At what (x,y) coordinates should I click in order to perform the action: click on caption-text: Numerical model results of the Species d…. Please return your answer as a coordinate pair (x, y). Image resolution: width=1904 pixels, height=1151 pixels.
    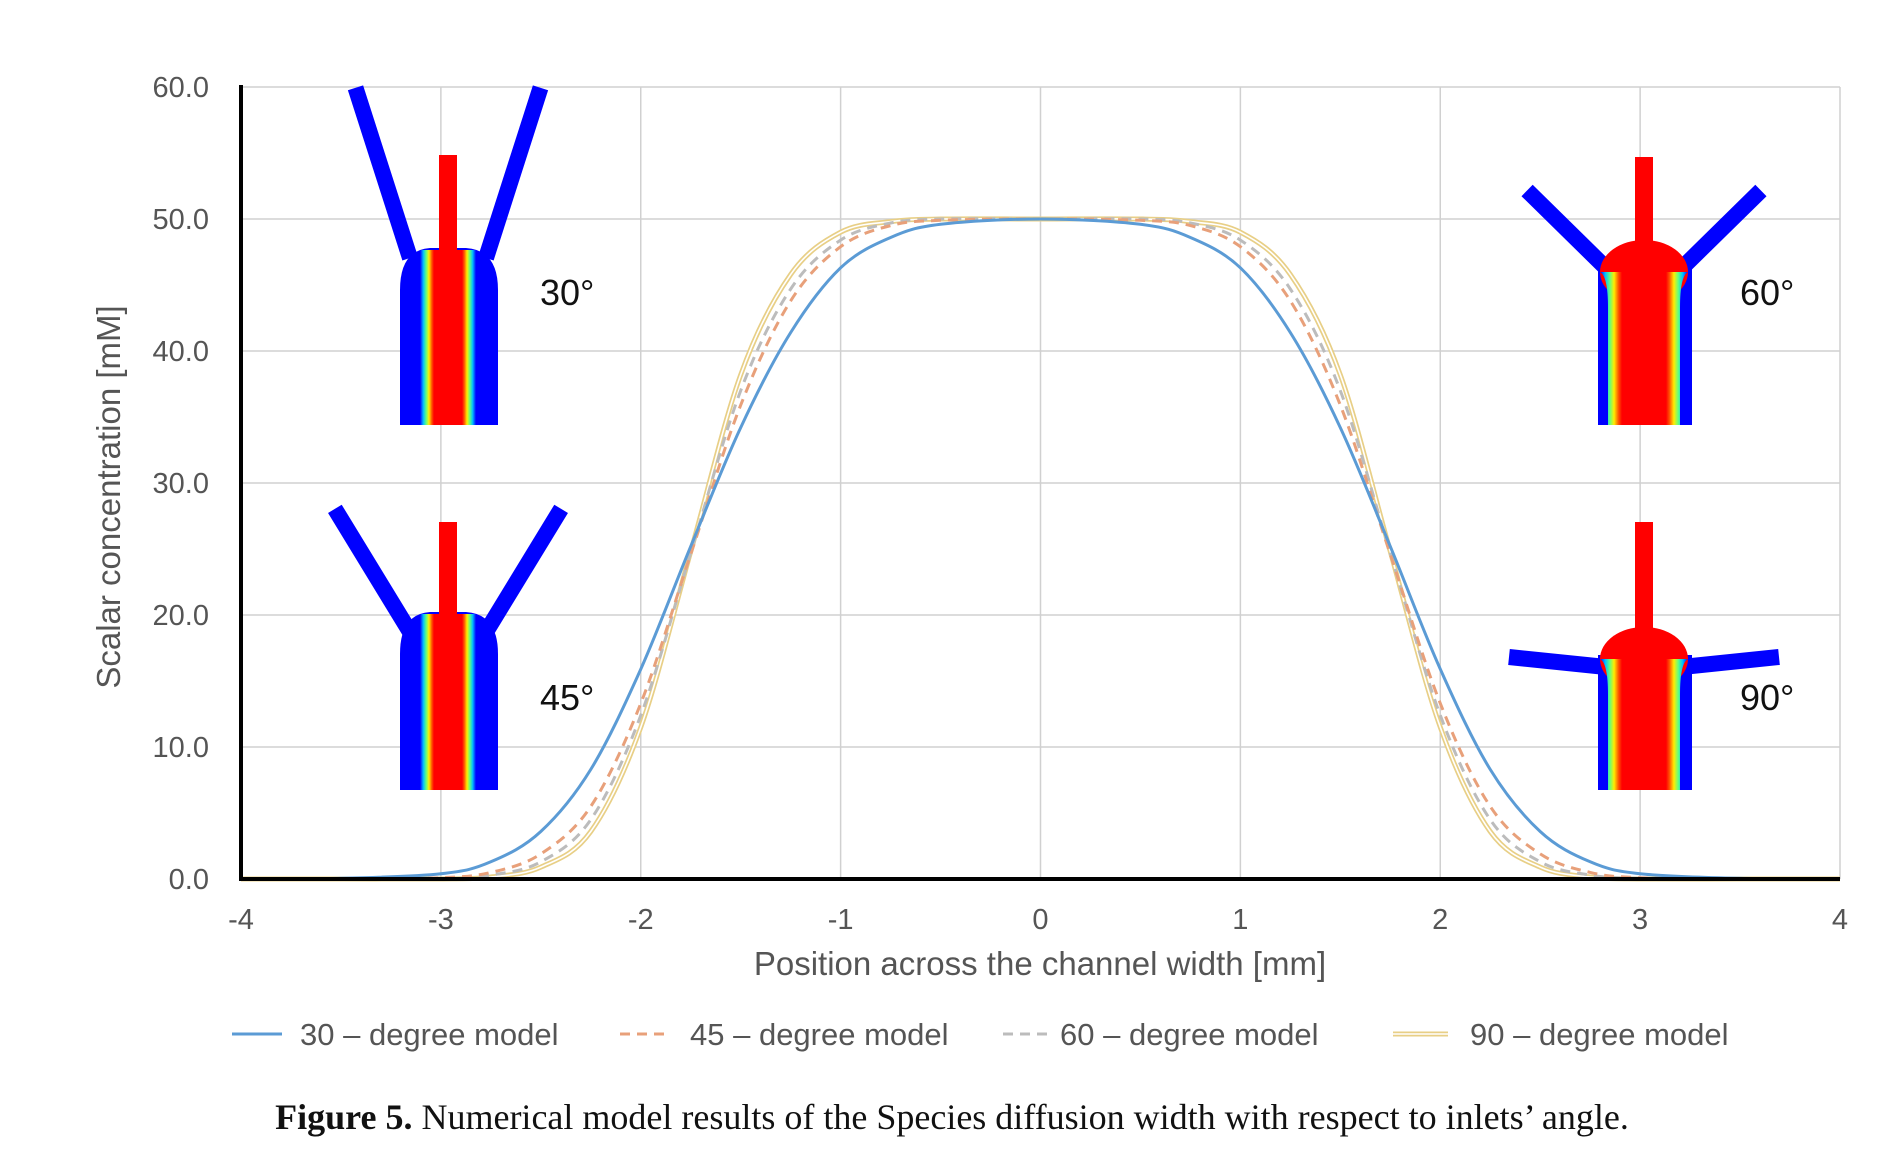
    Looking at the image, I should click on (1020, 1117).